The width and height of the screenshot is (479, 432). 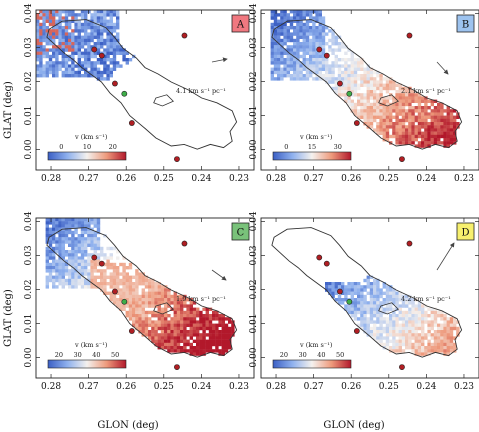 I want to click on x-tick-label: 0.24, so click(x=426, y=179).